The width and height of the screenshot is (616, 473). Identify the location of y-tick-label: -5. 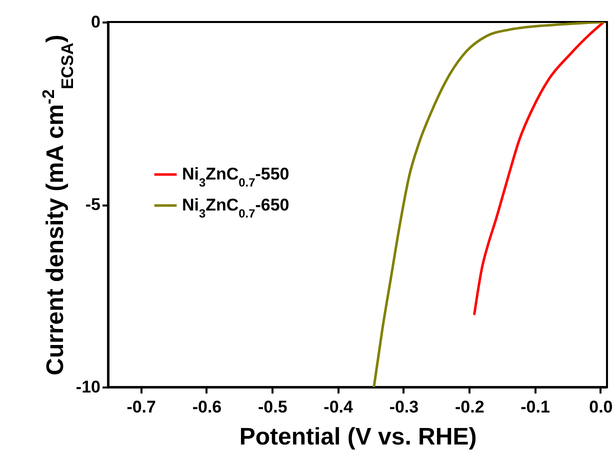
(92, 204).